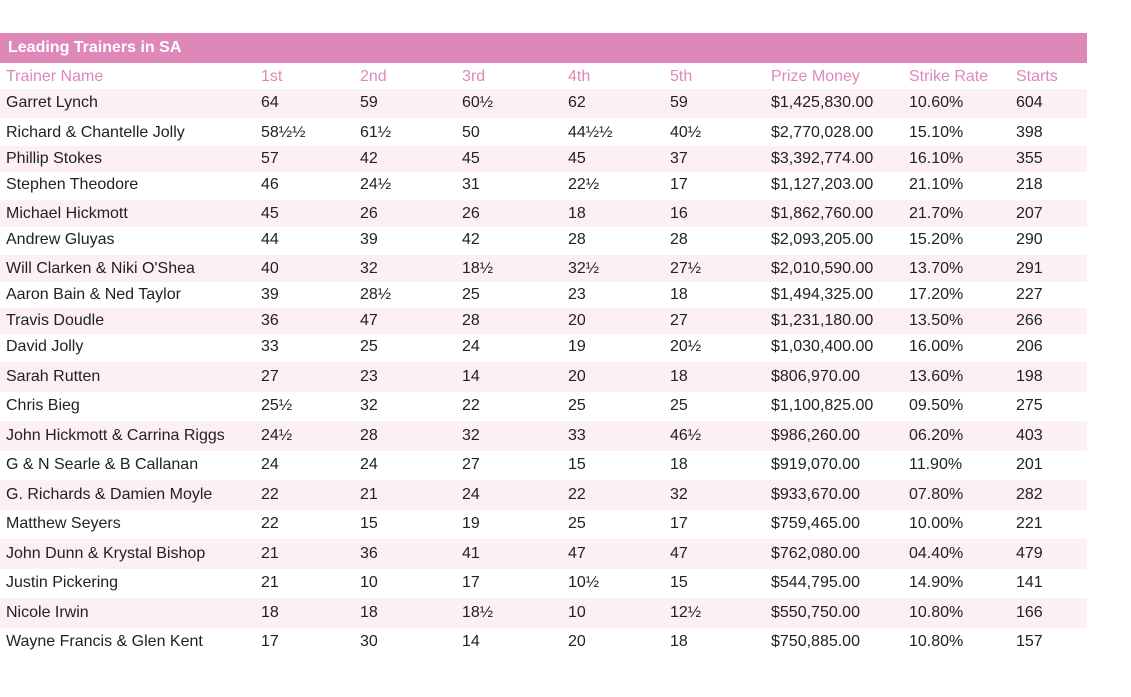 This screenshot has height=697, width=1131. I want to click on table-cell: 04.40%, so click(936, 553).